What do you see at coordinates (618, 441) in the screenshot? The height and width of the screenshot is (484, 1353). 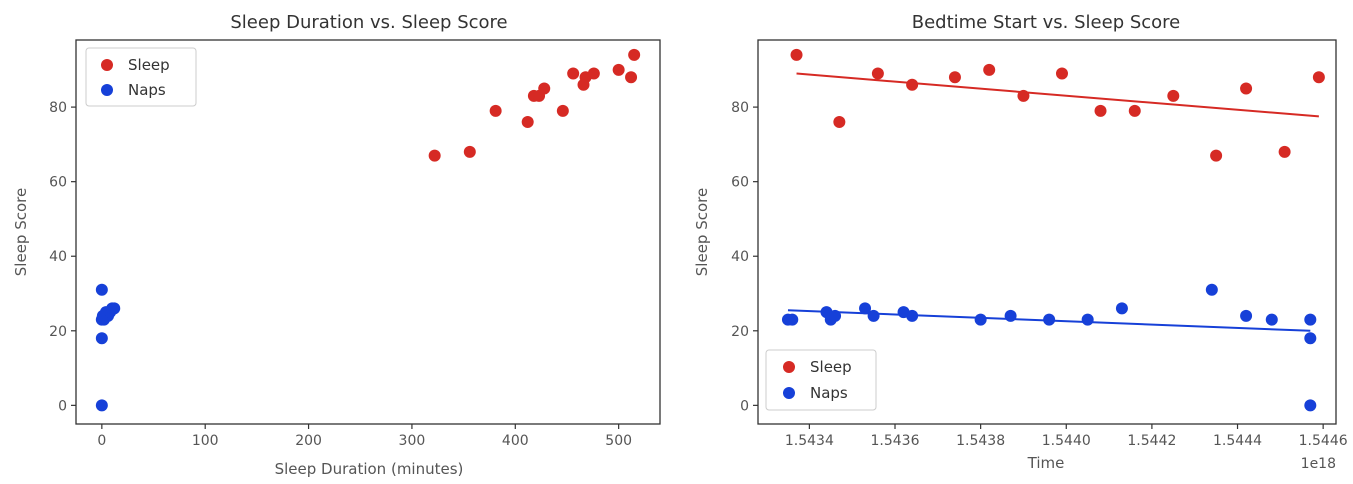 I see `x-tick-label: 500` at bounding box center [618, 441].